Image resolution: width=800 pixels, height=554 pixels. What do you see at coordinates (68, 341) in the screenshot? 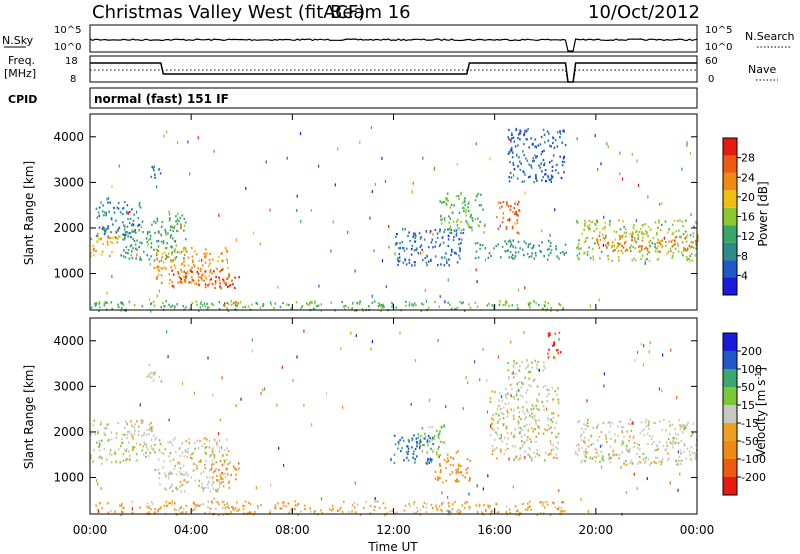
I see `y-tick-label: 4000` at bounding box center [68, 341].